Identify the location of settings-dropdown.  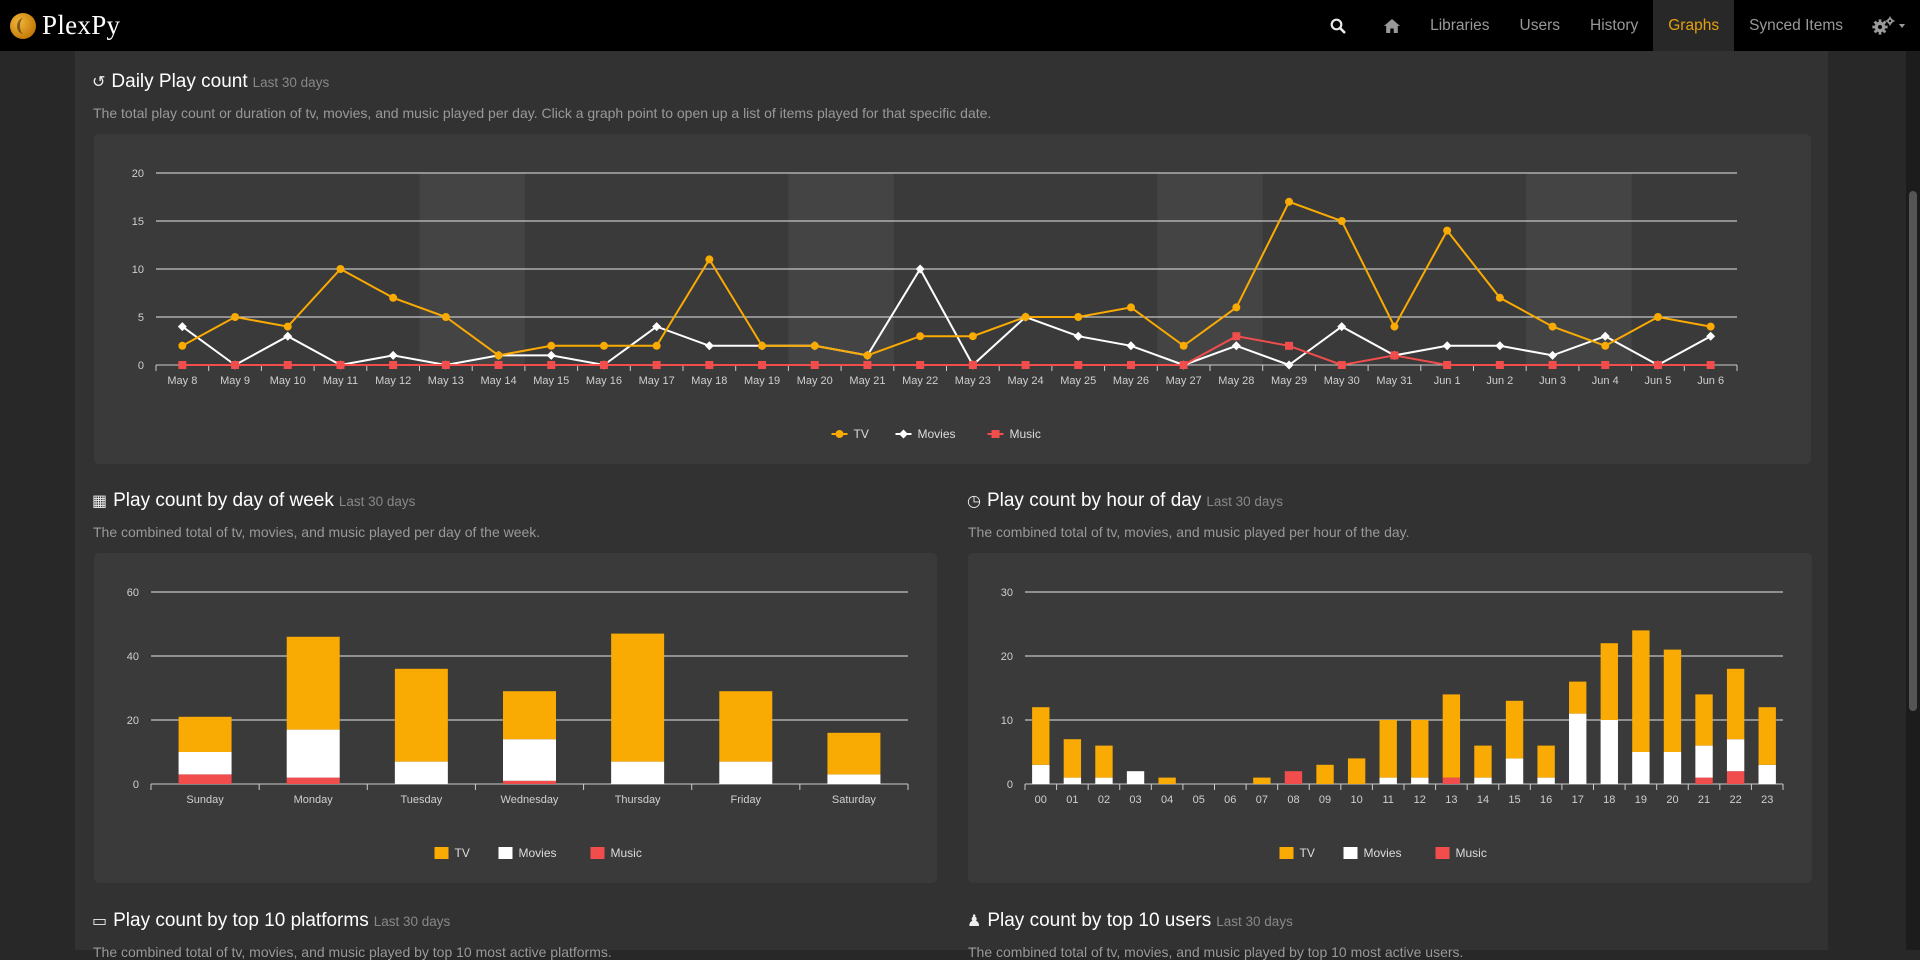
(1889, 25).